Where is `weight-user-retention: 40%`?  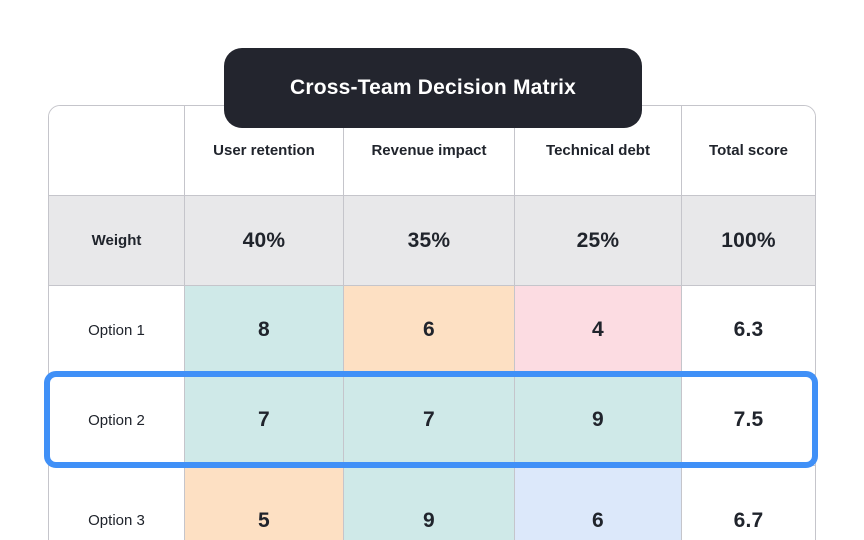 weight-user-retention: 40% is located at coordinates (264, 241).